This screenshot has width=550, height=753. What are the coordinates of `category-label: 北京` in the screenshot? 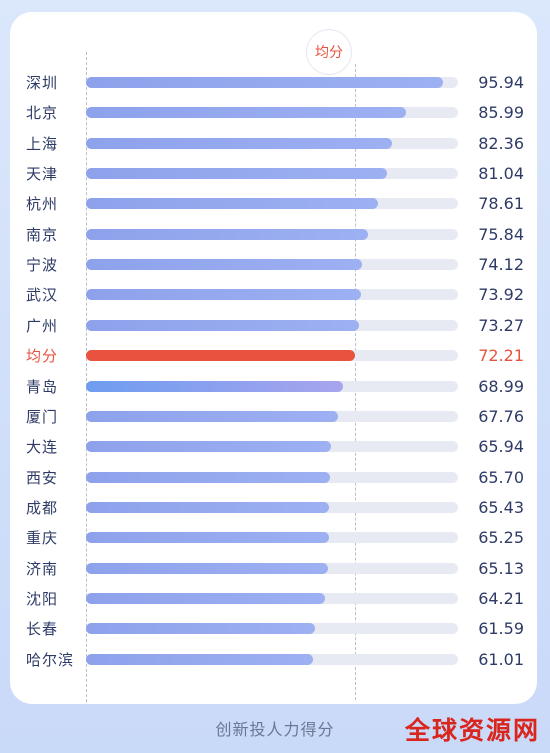 It's located at (42, 113).